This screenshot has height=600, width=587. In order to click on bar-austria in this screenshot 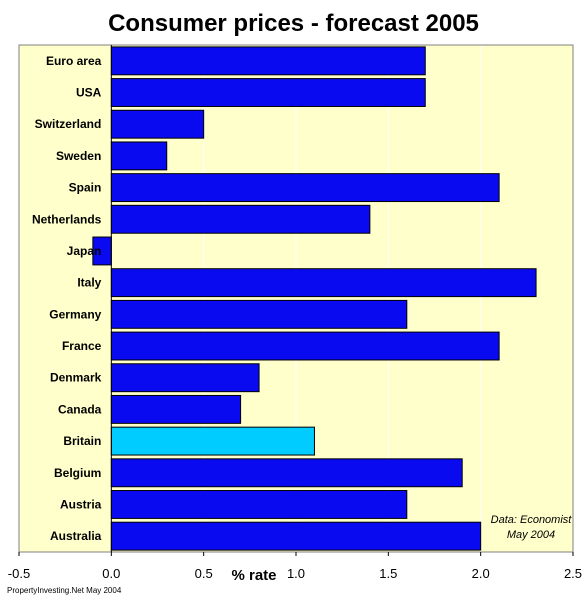, I will do `click(259, 504)`.